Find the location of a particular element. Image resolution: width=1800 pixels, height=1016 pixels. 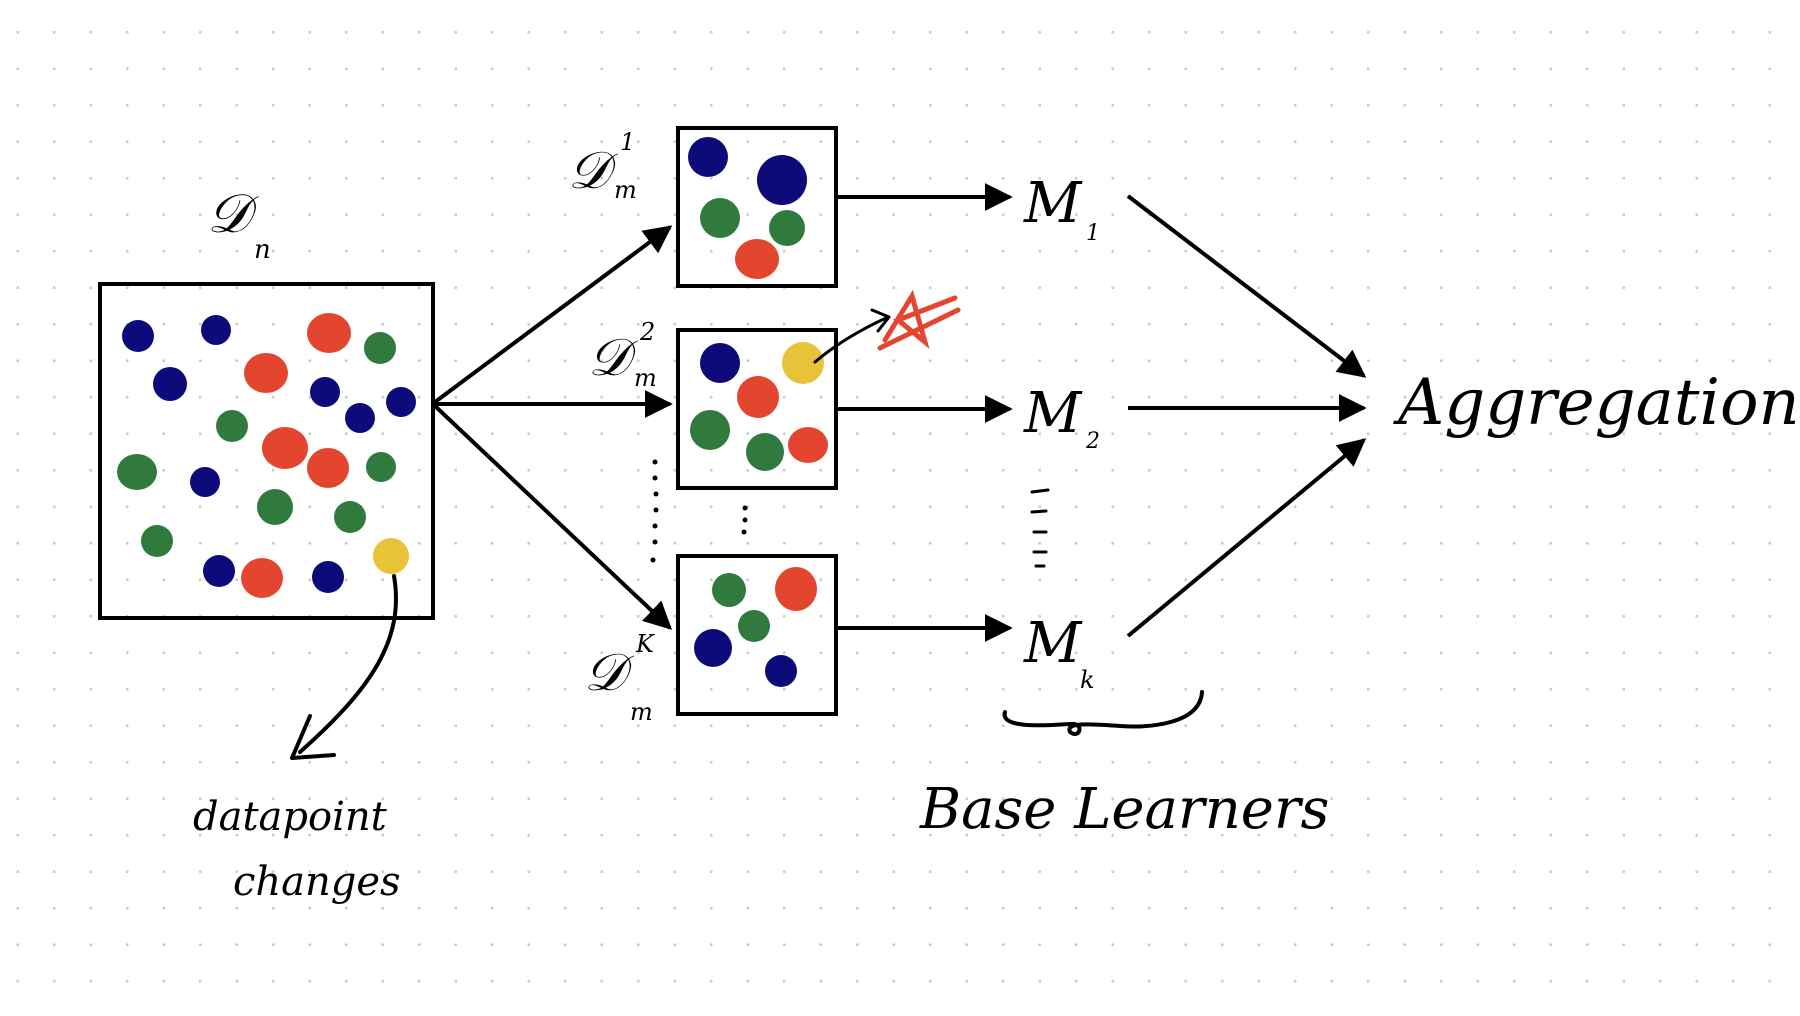

subset-2-label: 𝒟 is located at coordinates (613, 358).